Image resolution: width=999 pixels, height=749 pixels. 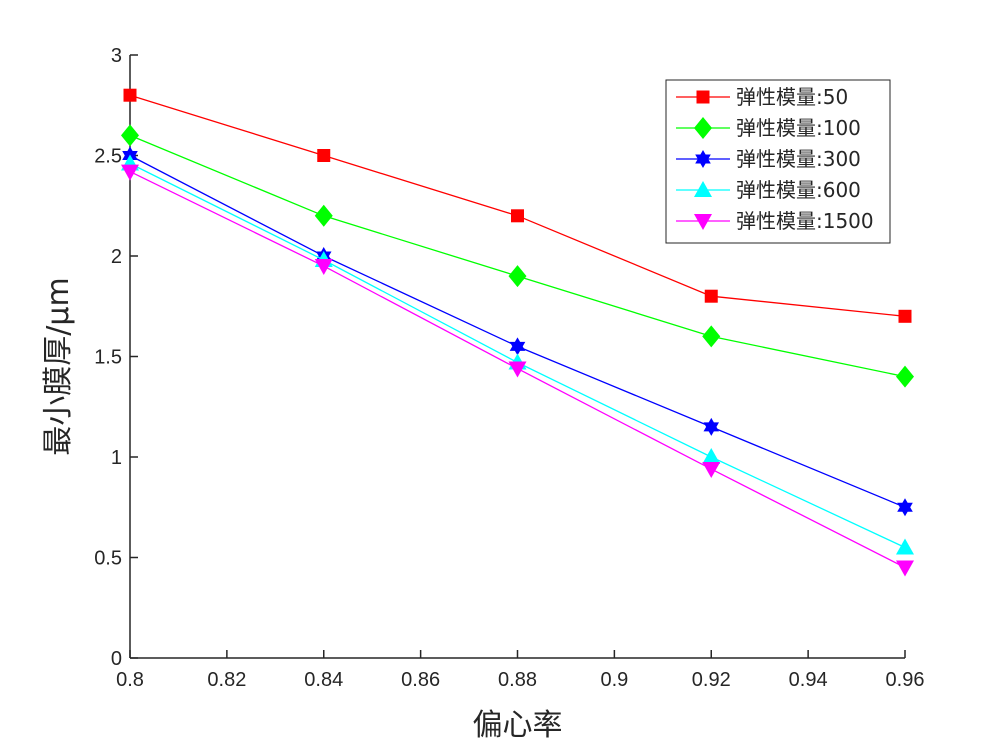 What do you see at coordinates (711, 680) in the screenshot?
I see `x-tick-label: 0.92` at bounding box center [711, 680].